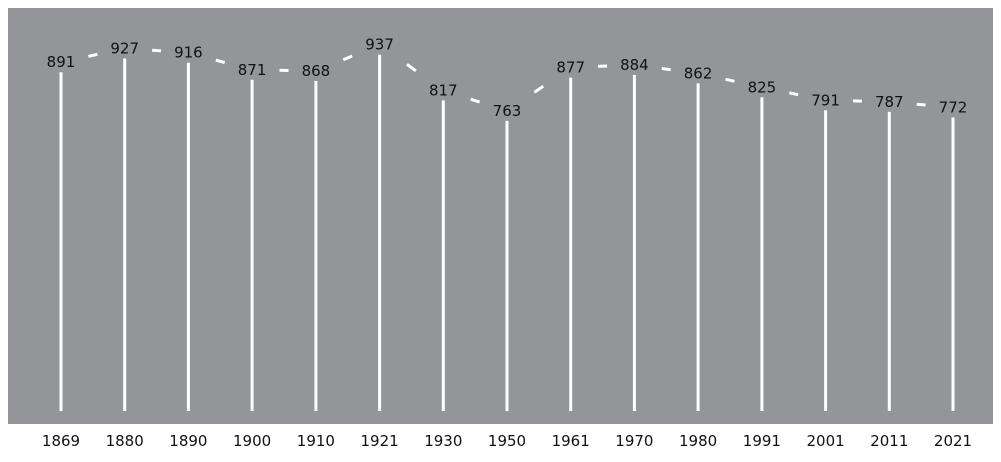  Describe the element at coordinates (762, 441) in the screenshot. I see `tick-label-1991: 1991` at that location.